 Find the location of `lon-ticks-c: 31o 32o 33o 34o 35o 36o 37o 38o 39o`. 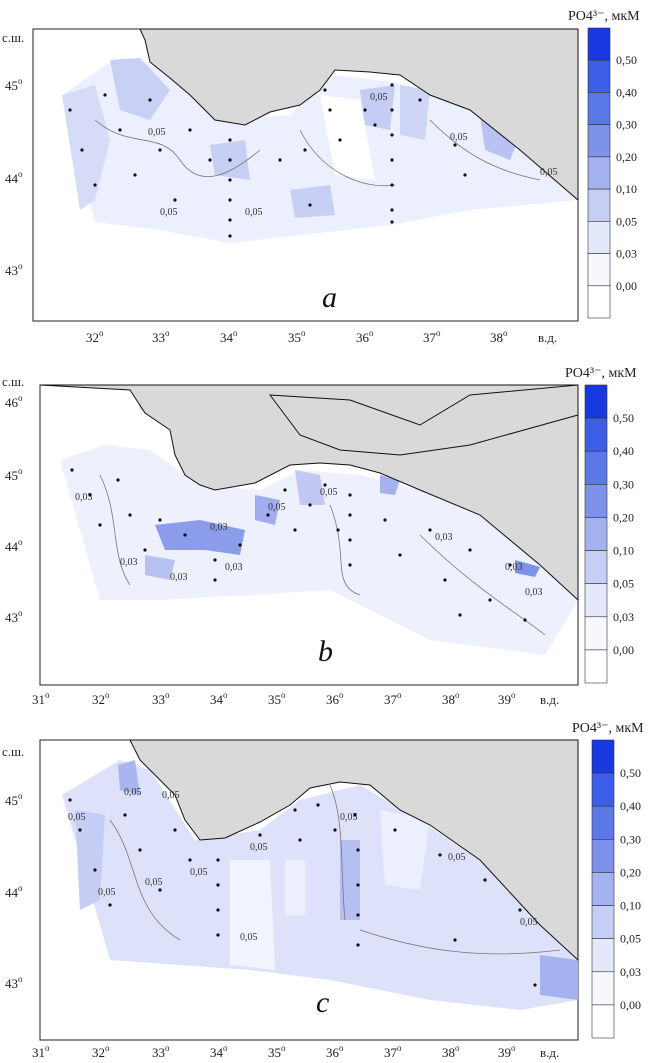

lon-ticks-c: 31o 32o 33o 34o 35o 36o 37o 38o 39o is located at coordinates (274, 1051).